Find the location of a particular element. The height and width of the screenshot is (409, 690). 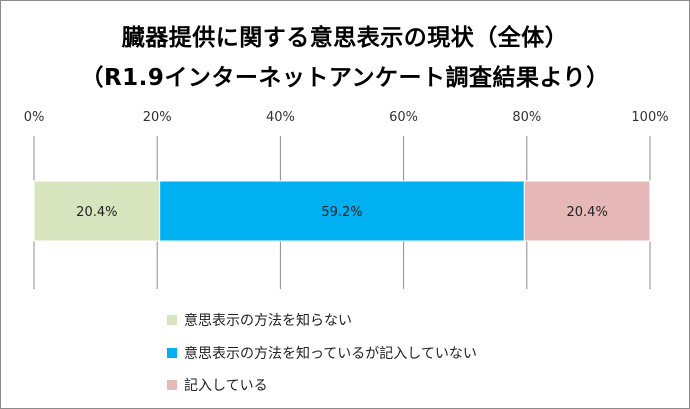

x-tick-label: 100% is located at coordinates (649, 117).